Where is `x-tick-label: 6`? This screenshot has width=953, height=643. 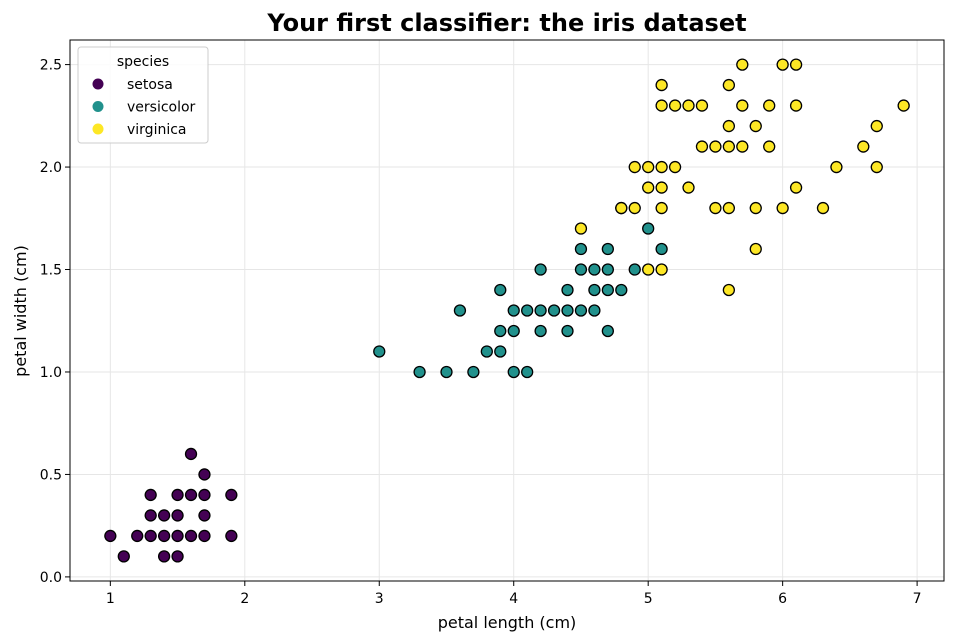
x-tick-label: 6 is located at coordinates (782, 599).